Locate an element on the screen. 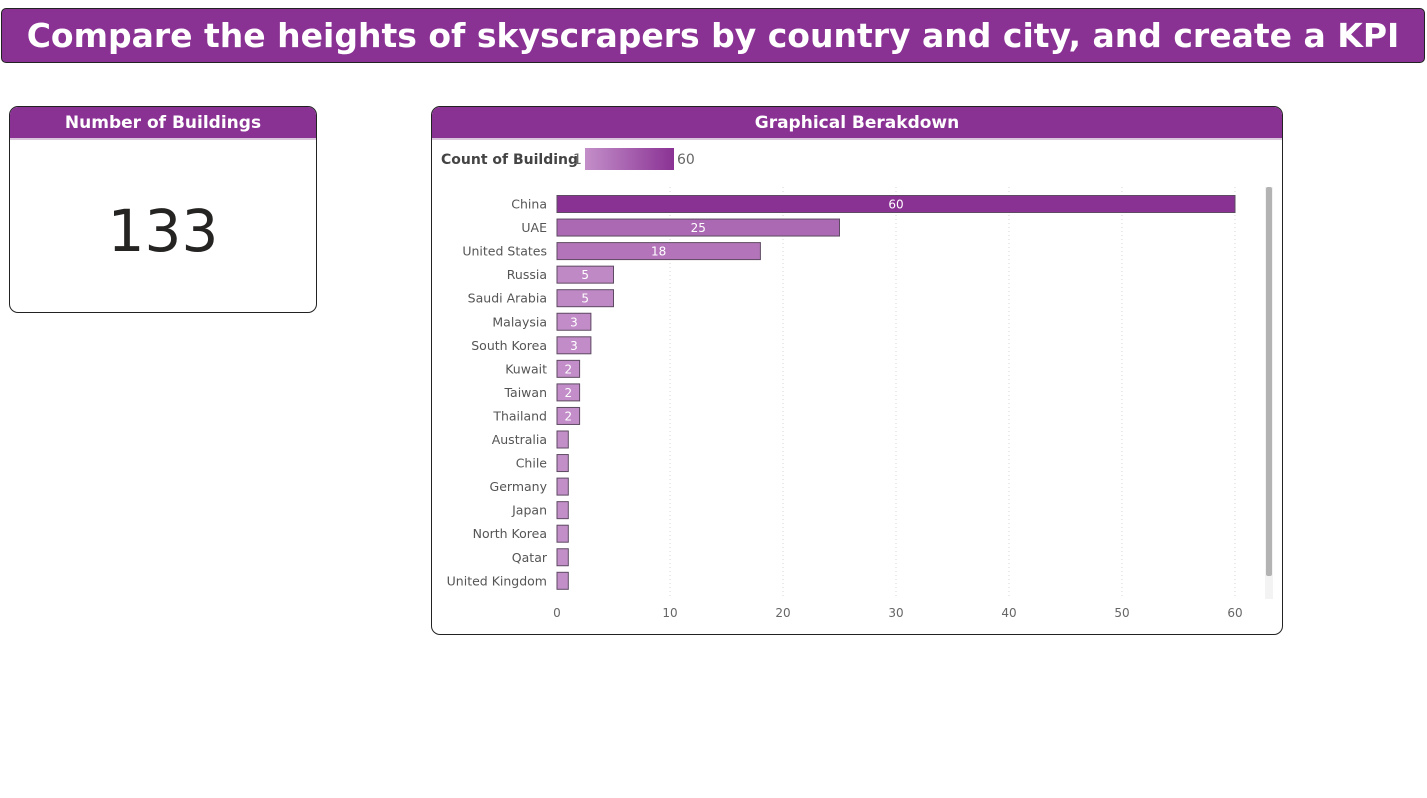 The width and height of the screenshot is (1427, 798). legend-max-label: 60 is located at coordinates (686, 160).